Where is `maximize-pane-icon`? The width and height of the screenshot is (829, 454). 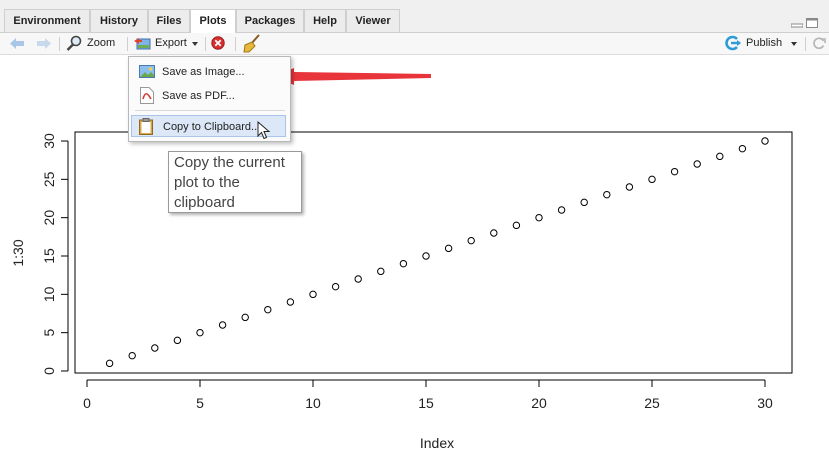 maximize-pane-icon is located at coordinates (812, 23).